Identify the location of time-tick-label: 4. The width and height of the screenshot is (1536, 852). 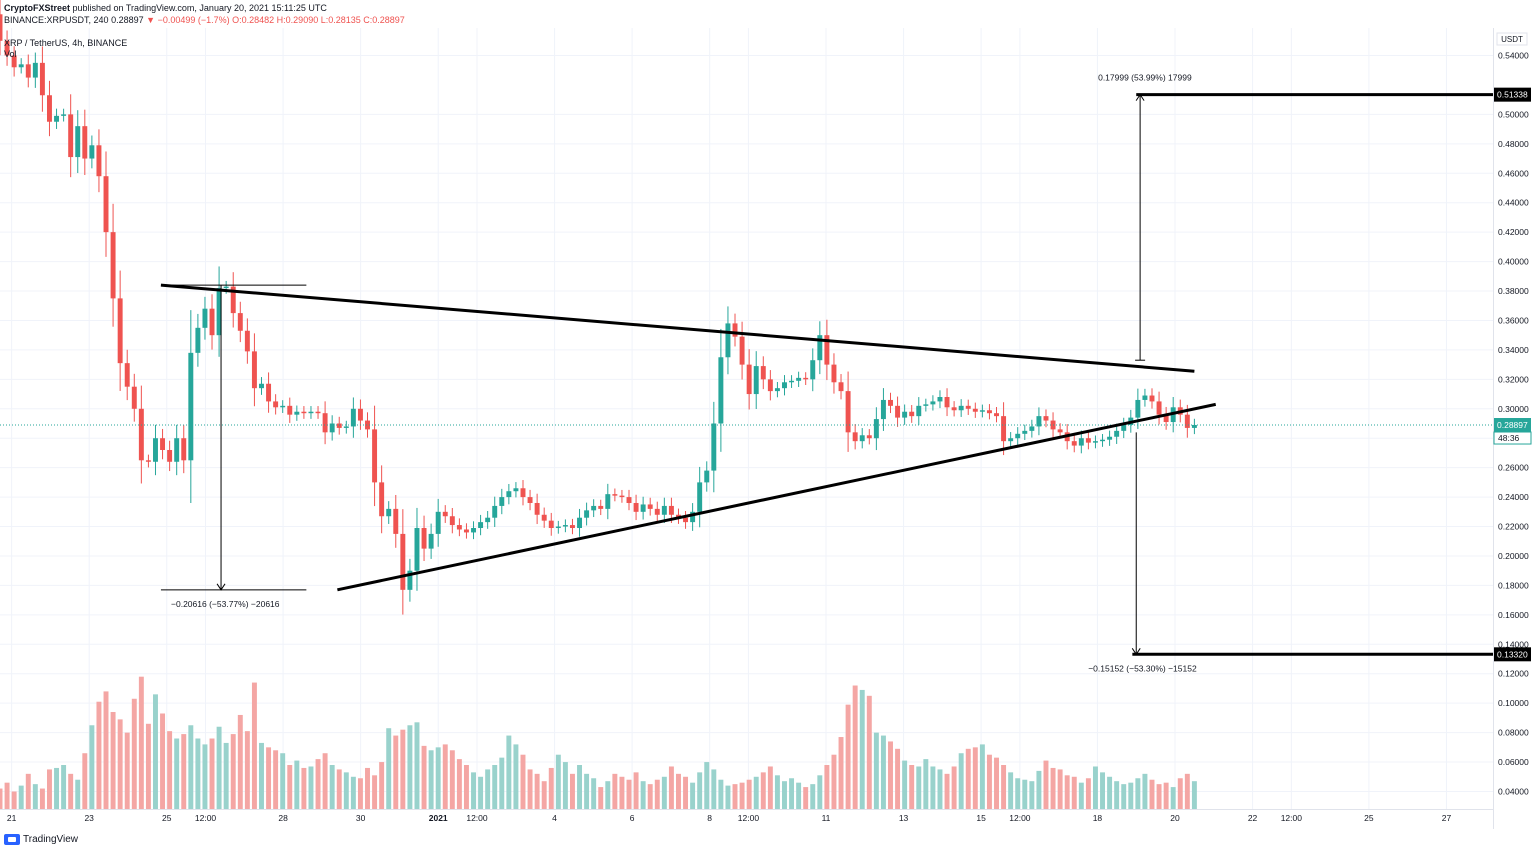
(554, 818).